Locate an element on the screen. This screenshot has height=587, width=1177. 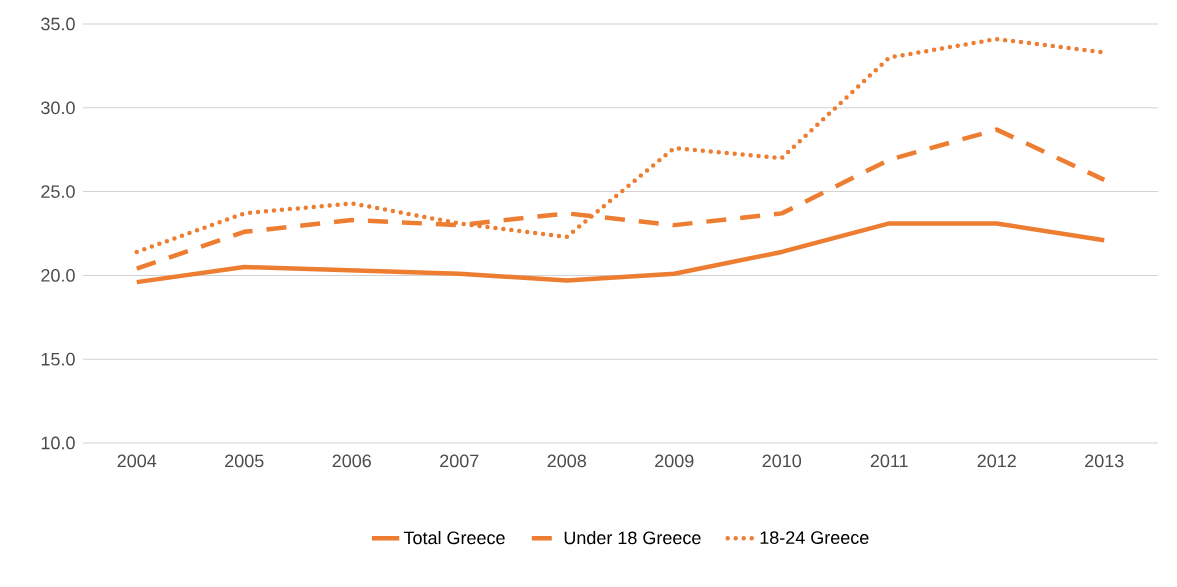
y-tick-label: 25.0 is located at coordinates (58, 191).